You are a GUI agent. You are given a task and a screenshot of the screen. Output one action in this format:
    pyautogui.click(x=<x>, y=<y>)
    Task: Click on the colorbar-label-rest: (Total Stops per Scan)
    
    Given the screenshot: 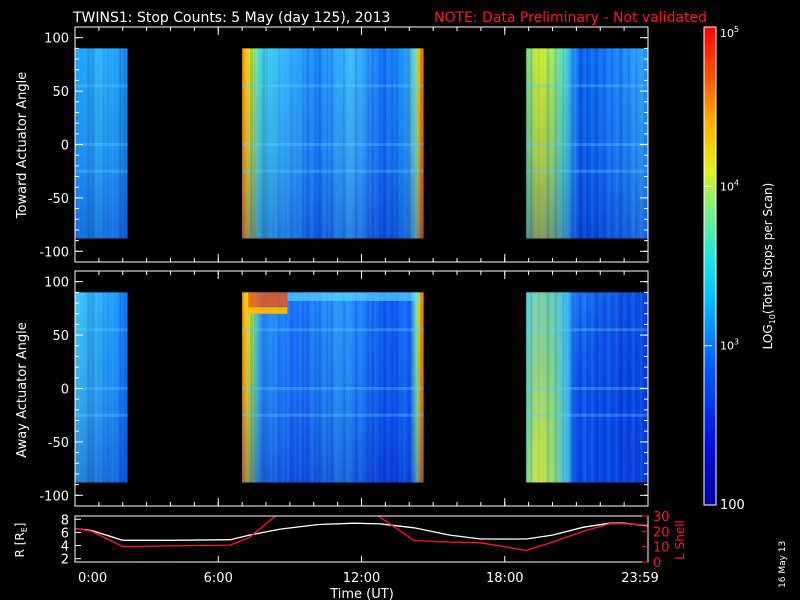 What is the action you would take?
    pyautogui.click(x=768, y=248)
    